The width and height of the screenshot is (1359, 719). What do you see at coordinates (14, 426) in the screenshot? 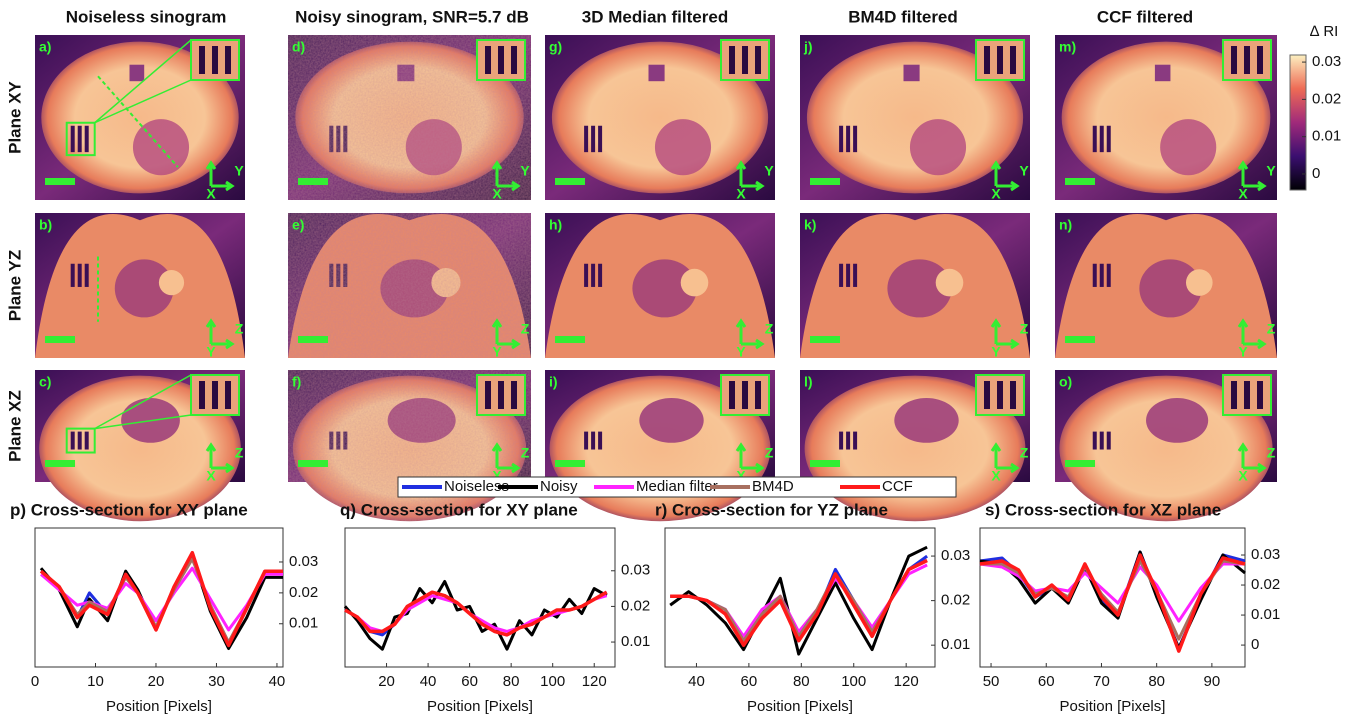
I see `row-label: Plane XZ` at bounding box center [14, 426].